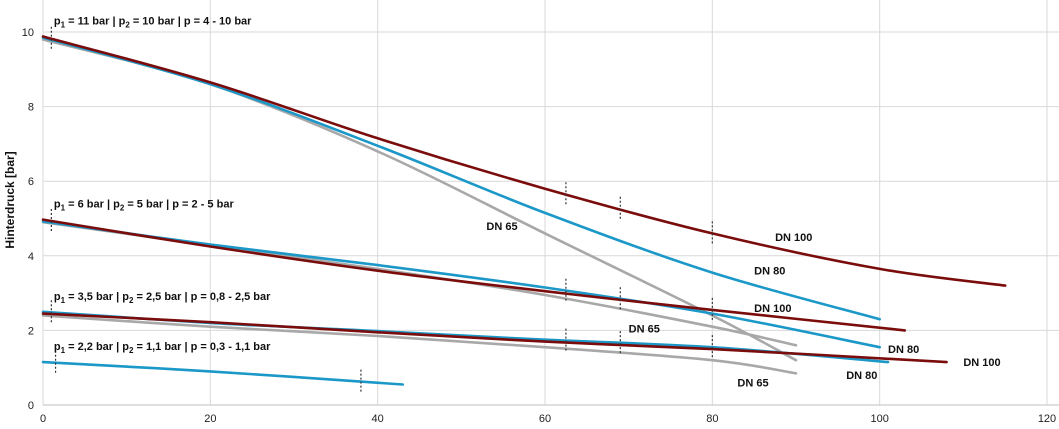 This screenshot has width=1059, height=429. I want to click on y-tick-label: 6, so click(31, 182).